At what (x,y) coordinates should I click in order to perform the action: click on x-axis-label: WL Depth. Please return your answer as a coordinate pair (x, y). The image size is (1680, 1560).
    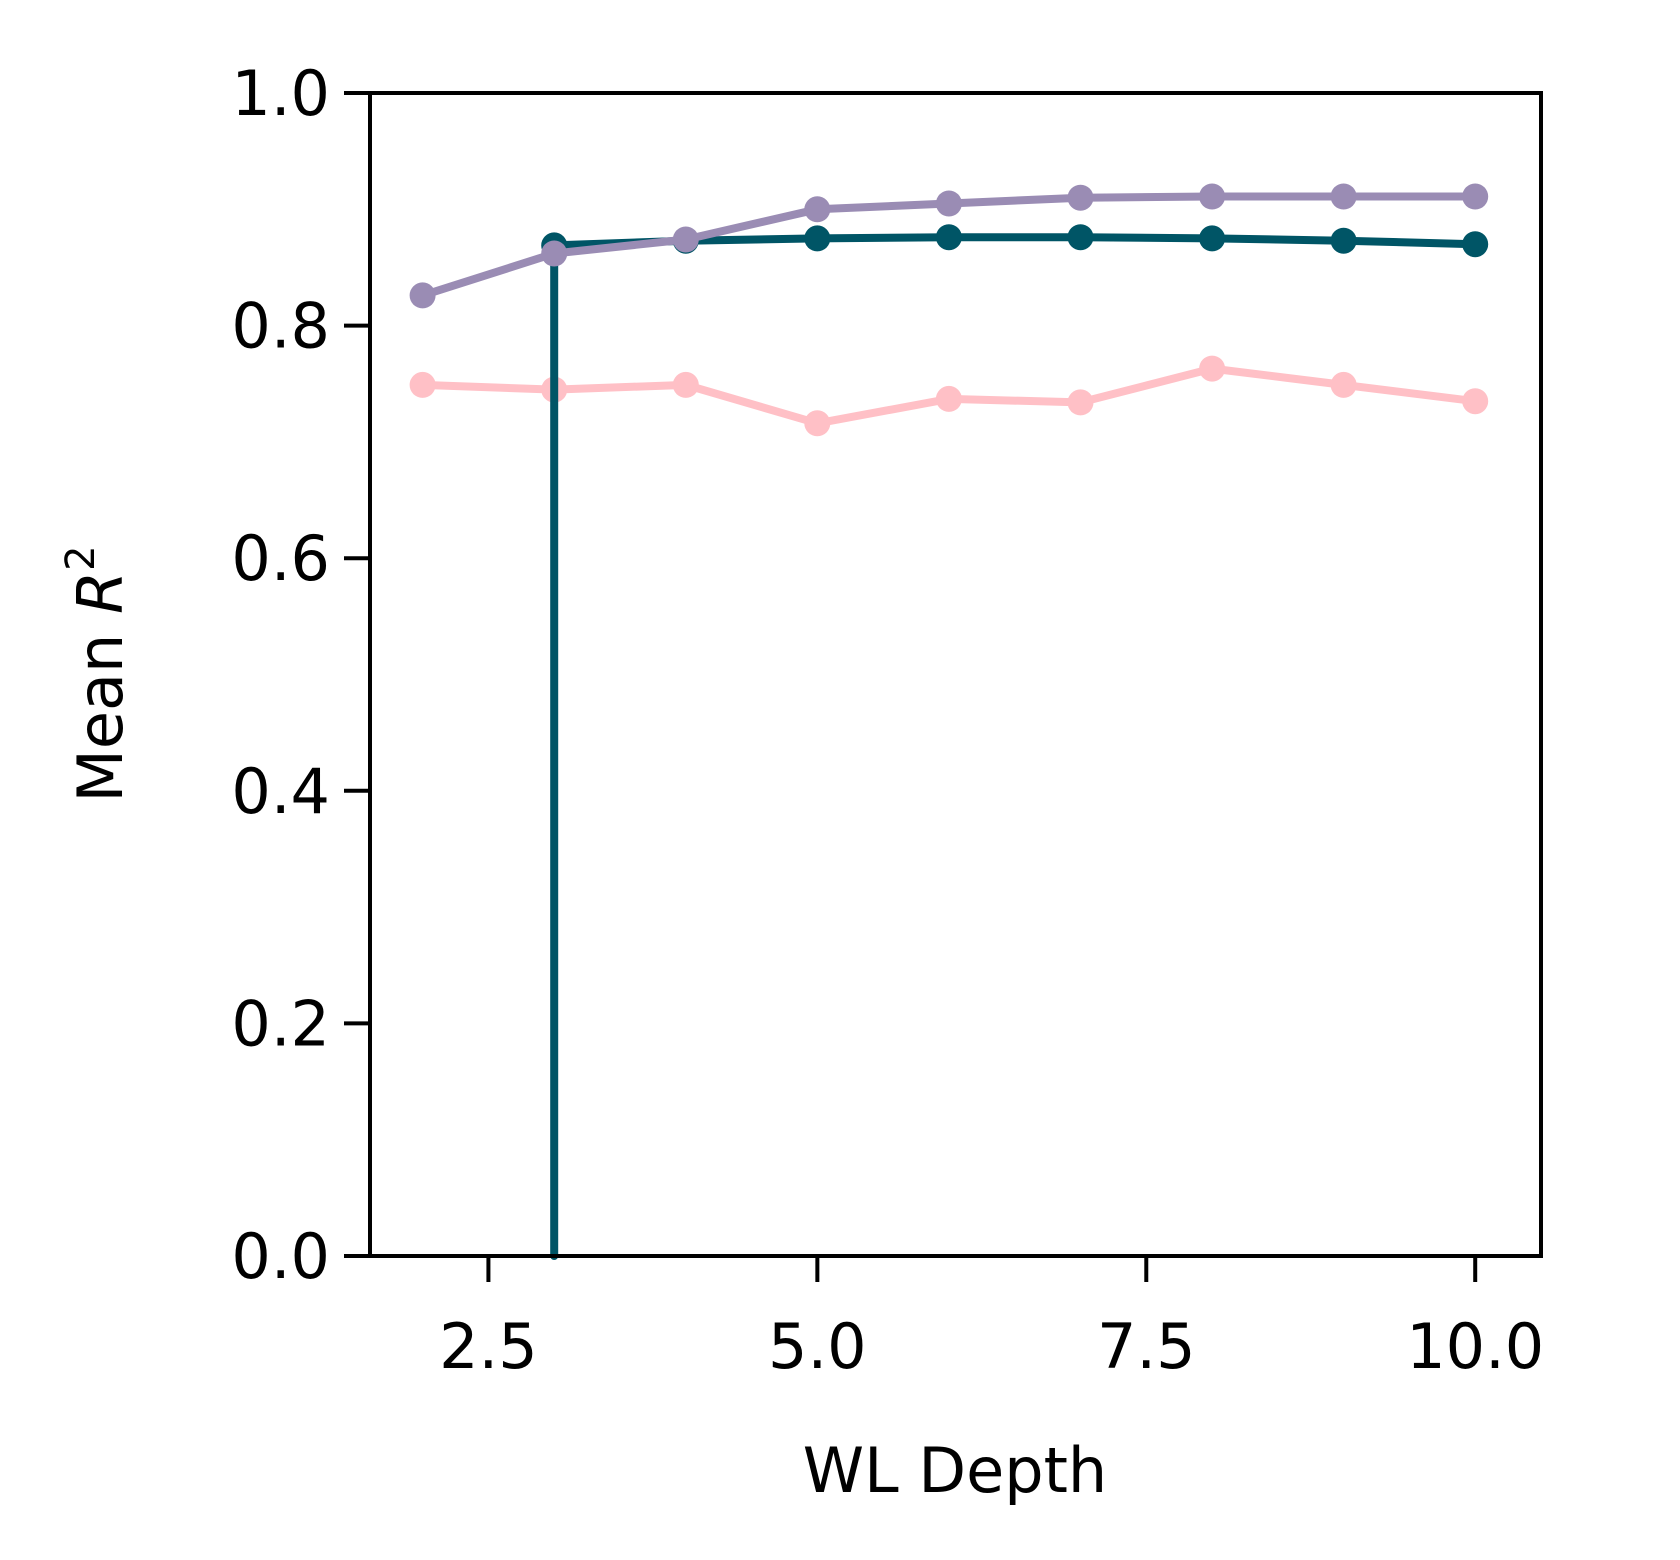
    Looking at the image, I should click on (955, 1470).